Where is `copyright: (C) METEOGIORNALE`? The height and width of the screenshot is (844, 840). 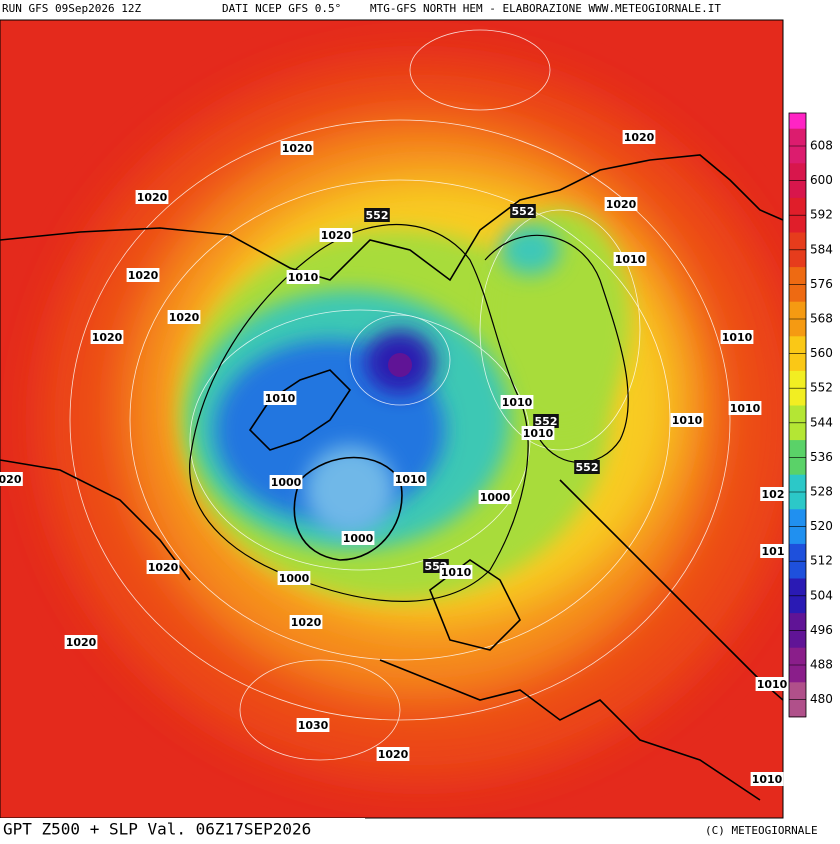
copyright: (C) METEOGIORNALE is located at coordinates (761, 830).